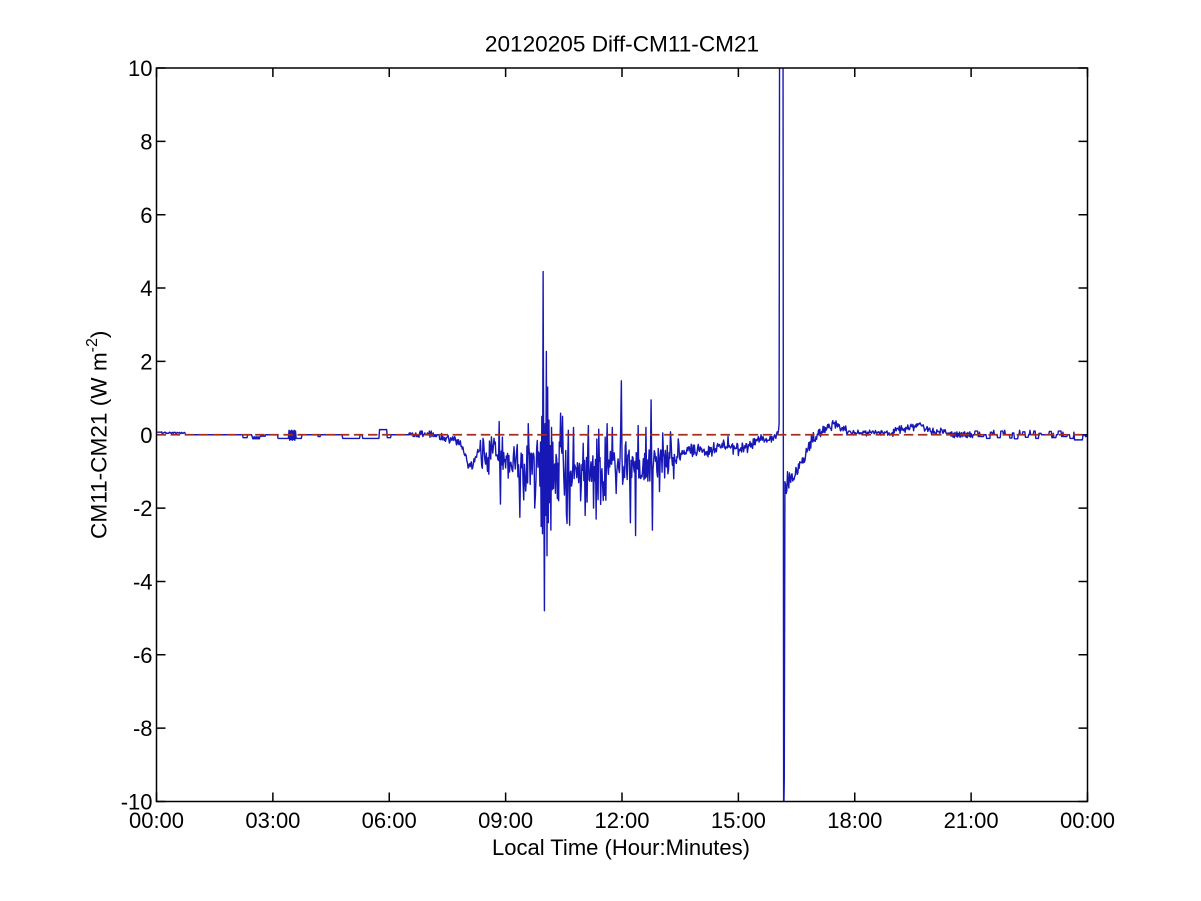 The width and height of the screenshot is (1201, 901). I want to click on svg-text: -4, so click(143, 582).